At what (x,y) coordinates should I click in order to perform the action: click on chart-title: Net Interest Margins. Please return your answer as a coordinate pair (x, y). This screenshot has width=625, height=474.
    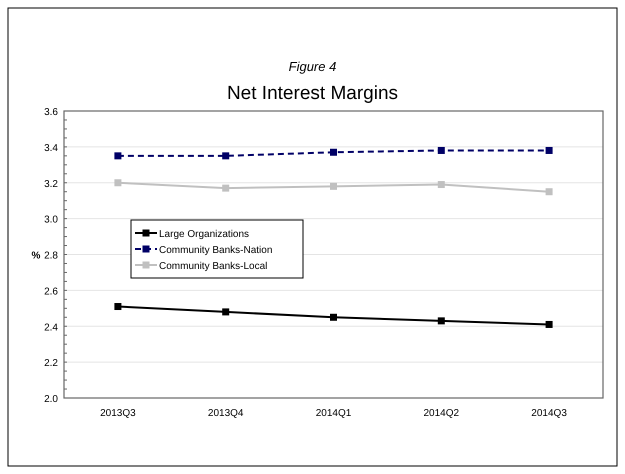
    Looking at the image, I should click on (312, 93).